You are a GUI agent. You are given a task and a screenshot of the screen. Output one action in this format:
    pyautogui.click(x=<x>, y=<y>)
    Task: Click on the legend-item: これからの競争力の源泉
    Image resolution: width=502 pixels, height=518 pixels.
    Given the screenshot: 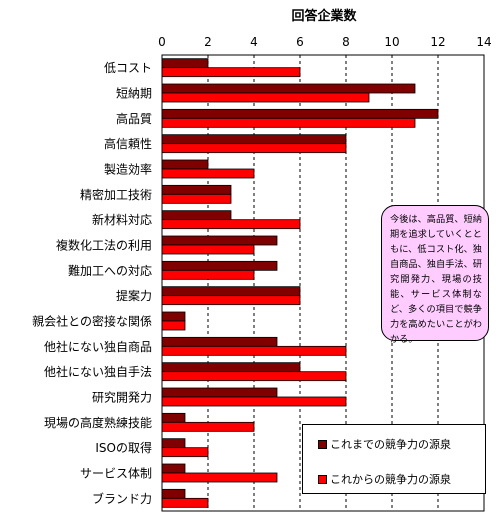 What is the action you would take?
    pyautogui.click(x=384, y=479)
    